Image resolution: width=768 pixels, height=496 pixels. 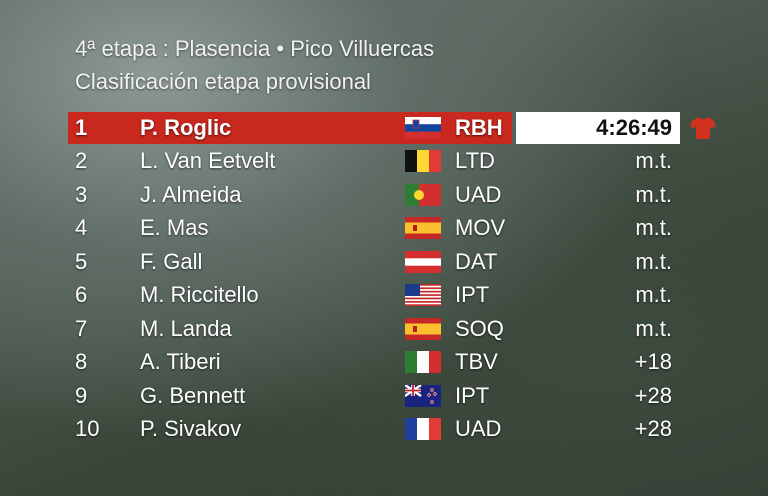 What do you see at coordinates (81, 160) in the screenshot?
I see `rank: 2` at bounding box center [81, 160].